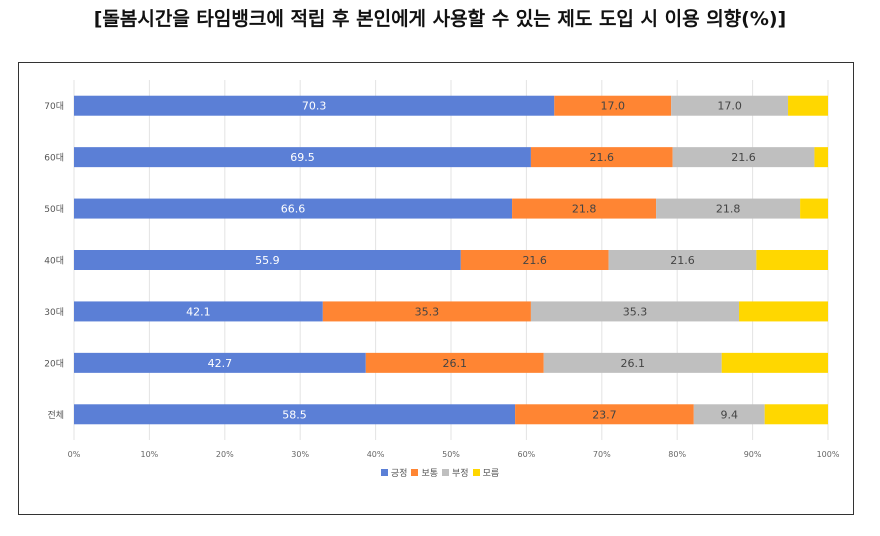 This screenshot has height=536, width=880. I want to click on legend-label: 보통, so click(429, 474).